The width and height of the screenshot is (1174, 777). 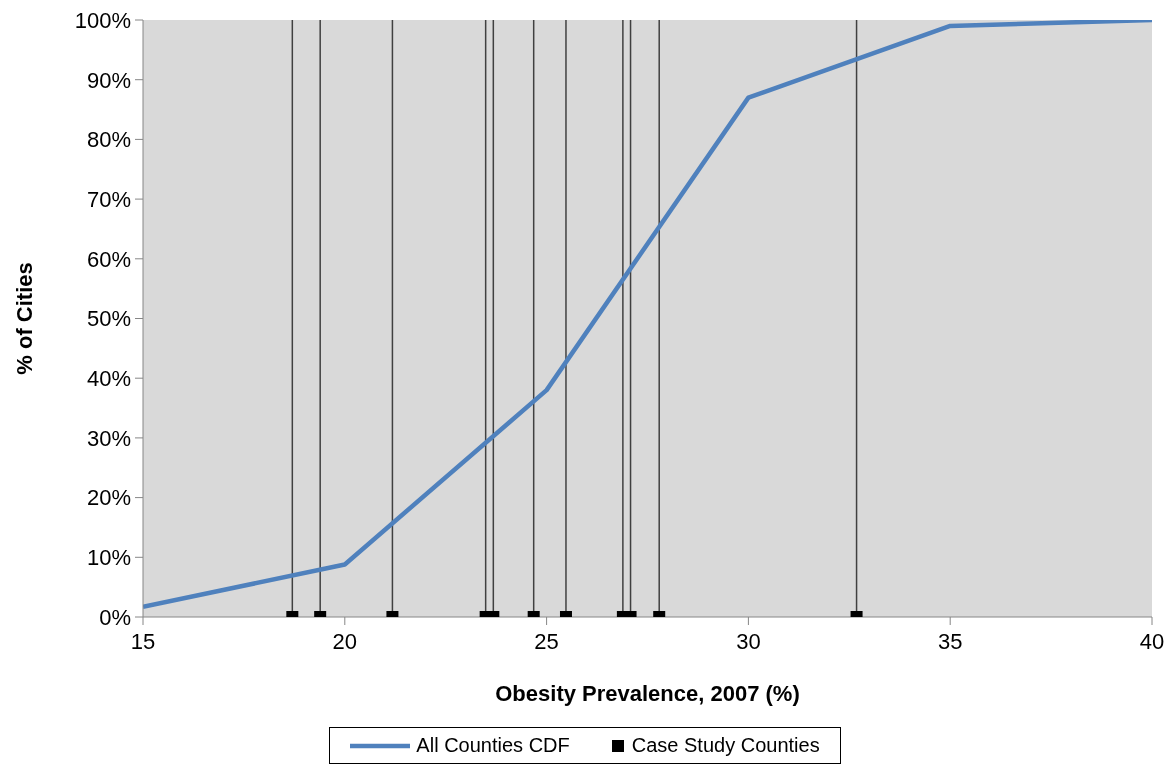 What do you see at coordinates (24, 318) in the screenshot?
I see `y-axis-title: % of Cities` at bounding box center [24, 318].